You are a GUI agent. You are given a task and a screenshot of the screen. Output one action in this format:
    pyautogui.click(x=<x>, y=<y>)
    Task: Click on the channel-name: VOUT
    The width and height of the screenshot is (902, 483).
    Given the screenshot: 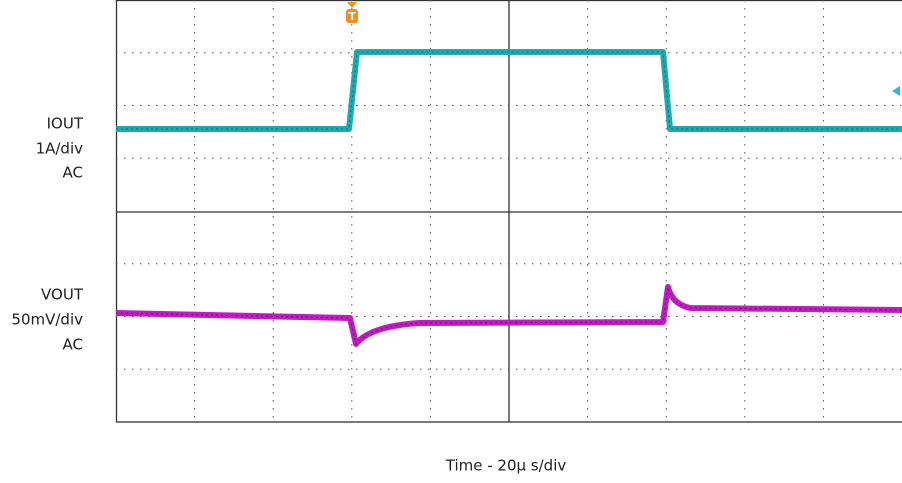 What is the action you would take?
    pyautogui.click(x=62, y=295)
    